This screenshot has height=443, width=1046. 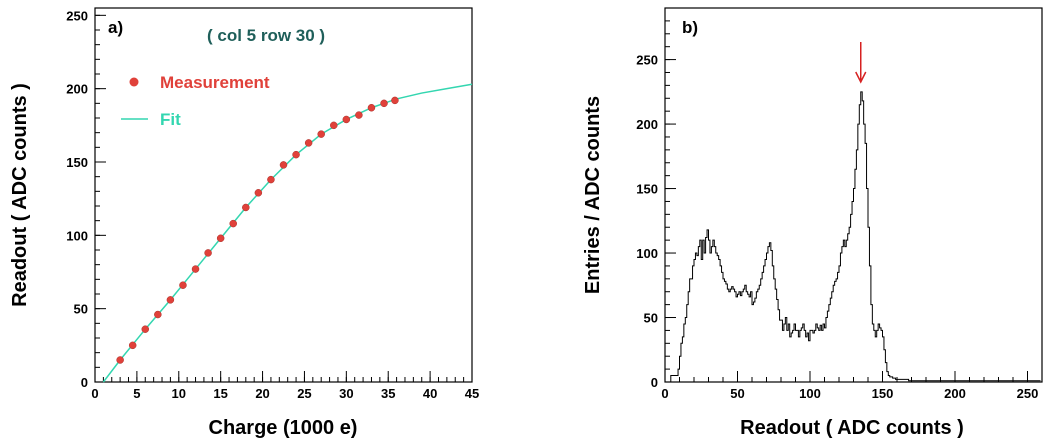 What do you see at coordinates (955, 393) in the screenshot?
I see `panel-b-x-tick-label: 200` at bounding box center [955, 393].